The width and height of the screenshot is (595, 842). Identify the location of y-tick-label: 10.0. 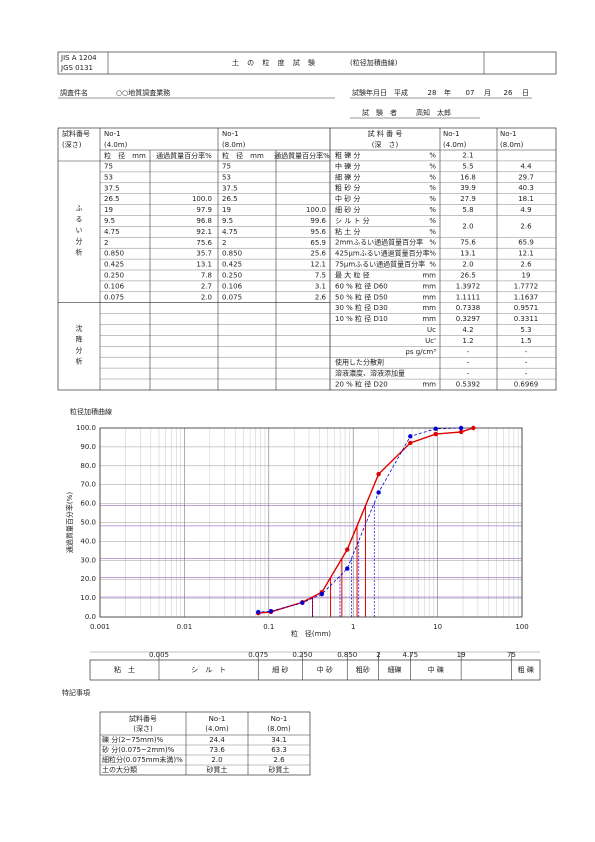
(88, 598).